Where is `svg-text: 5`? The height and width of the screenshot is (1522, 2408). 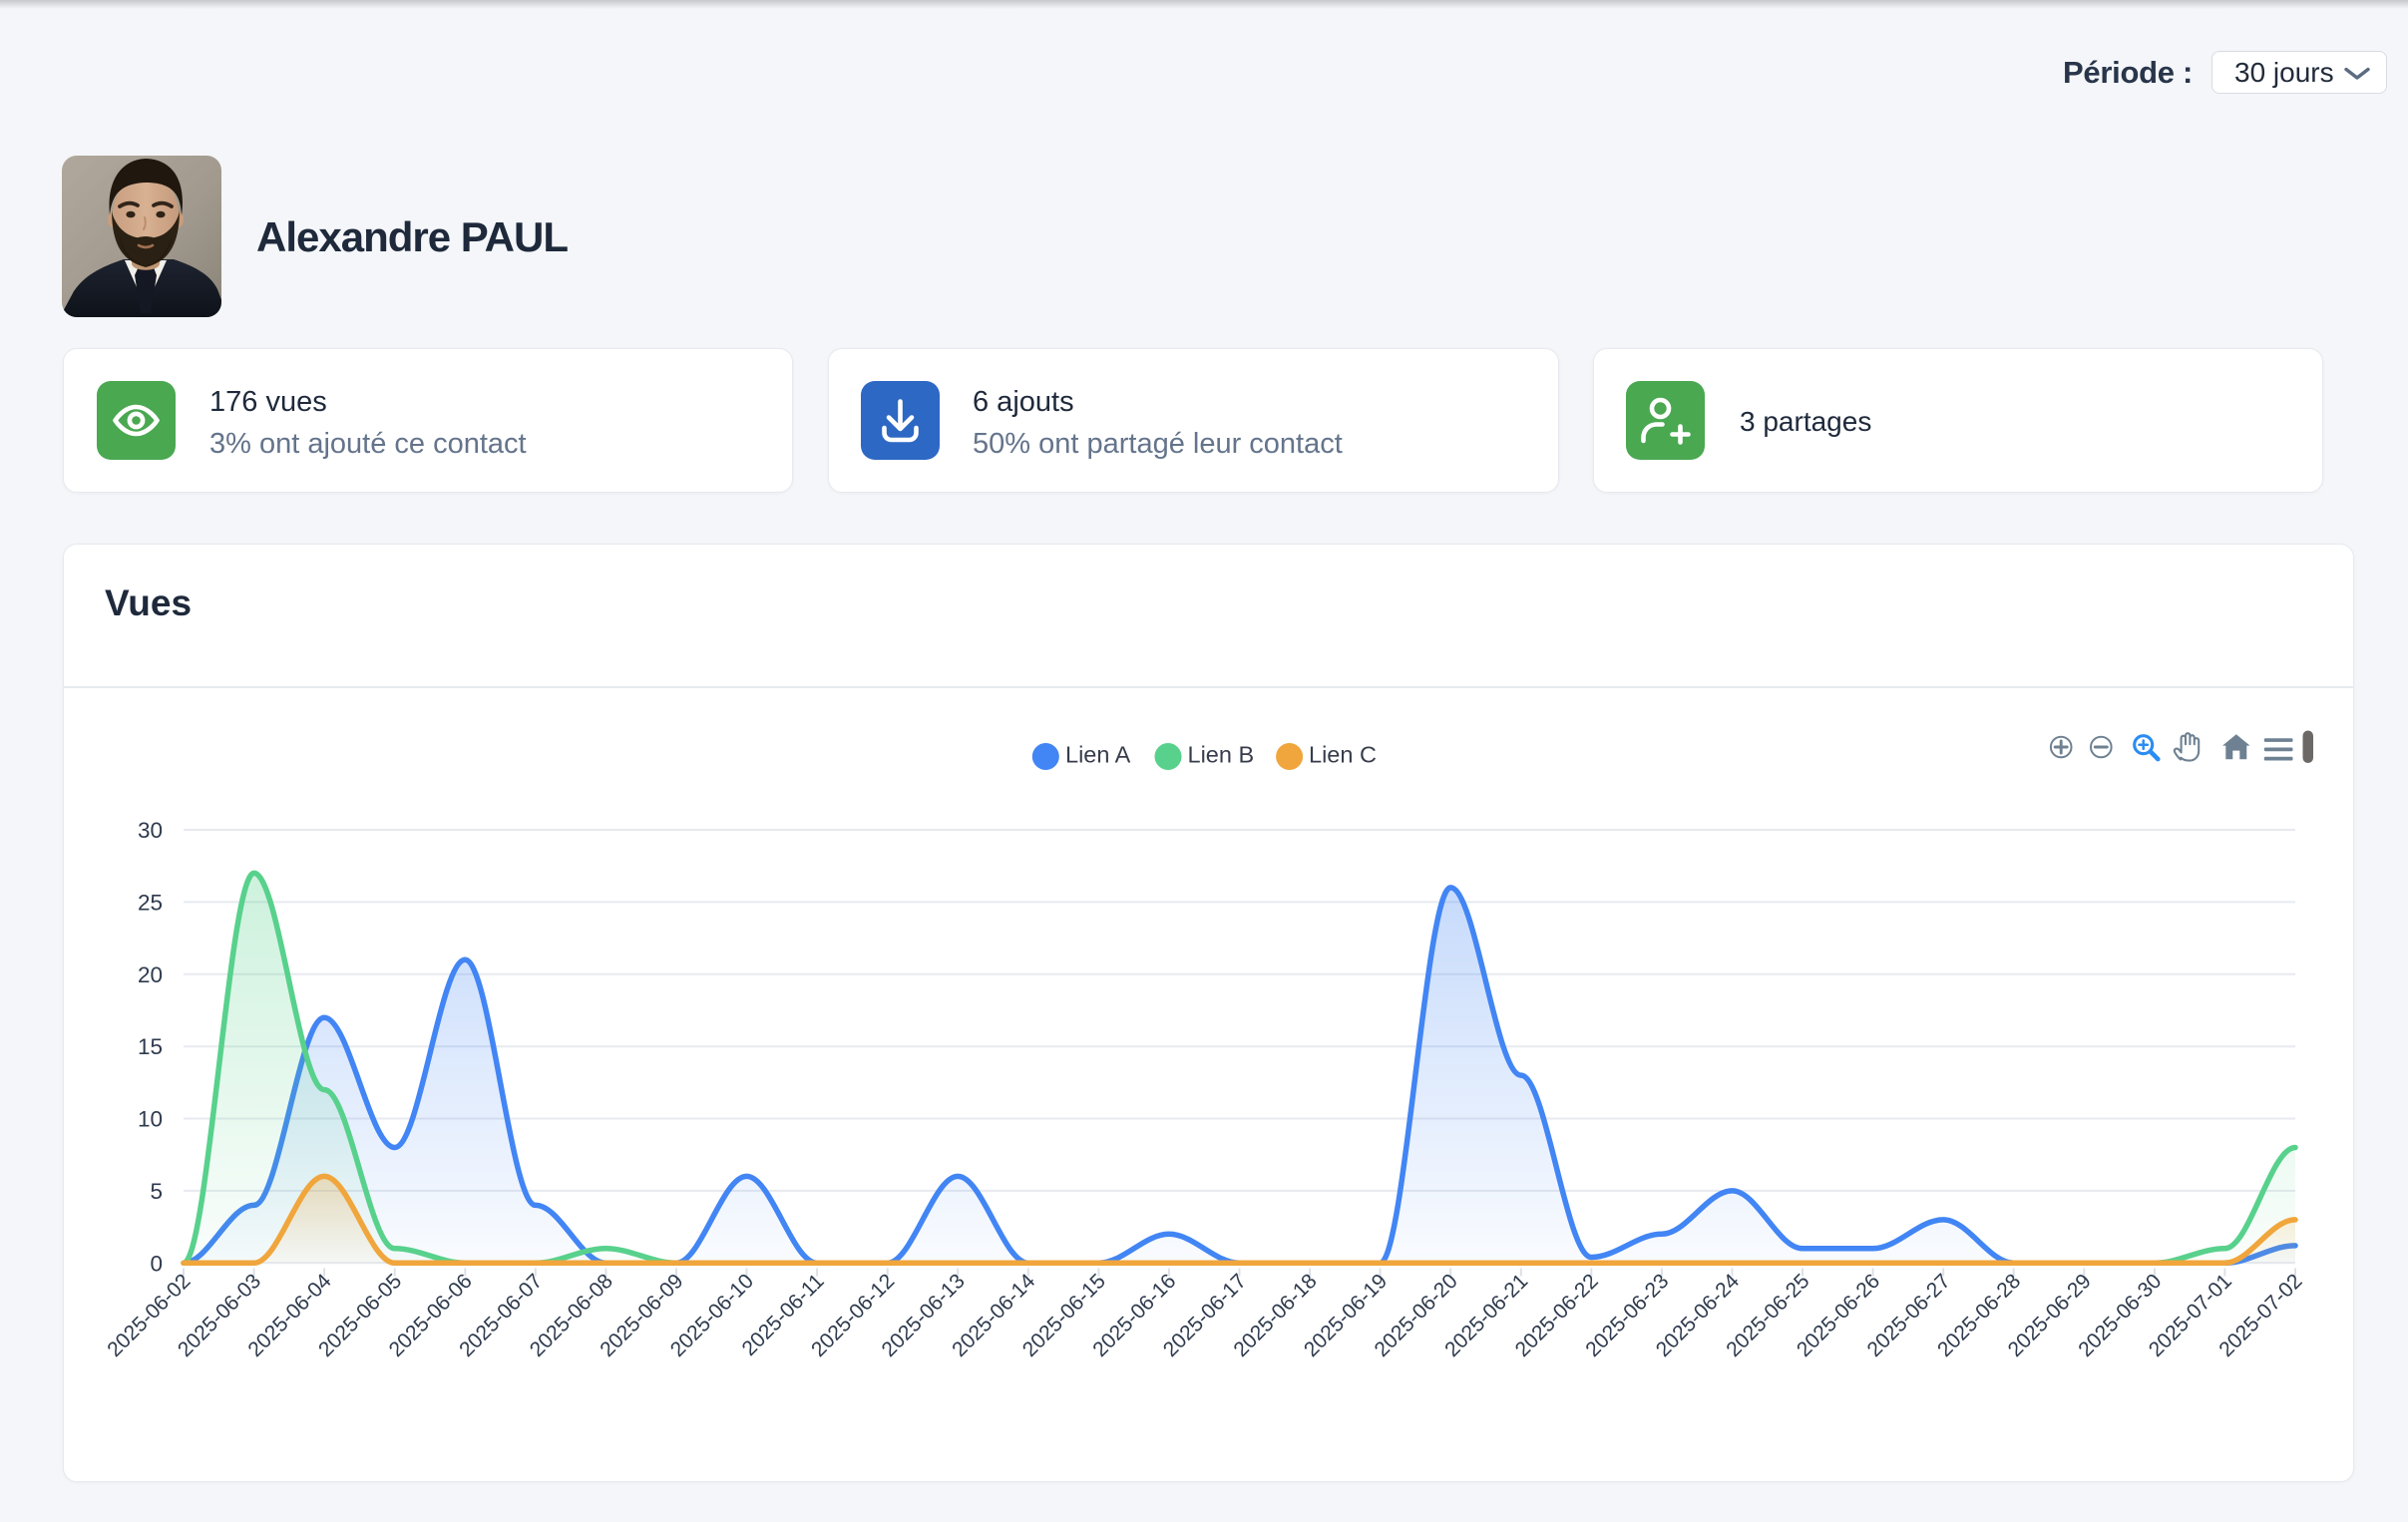 svg-text: 5 is located at coordinates (157, 1191).